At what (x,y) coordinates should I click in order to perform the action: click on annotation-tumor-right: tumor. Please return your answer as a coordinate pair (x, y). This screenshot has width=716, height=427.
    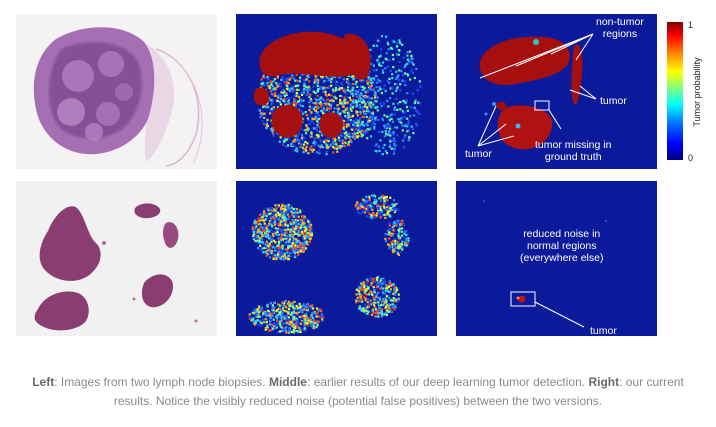
    Looking at the image, I should click on (613, 101).